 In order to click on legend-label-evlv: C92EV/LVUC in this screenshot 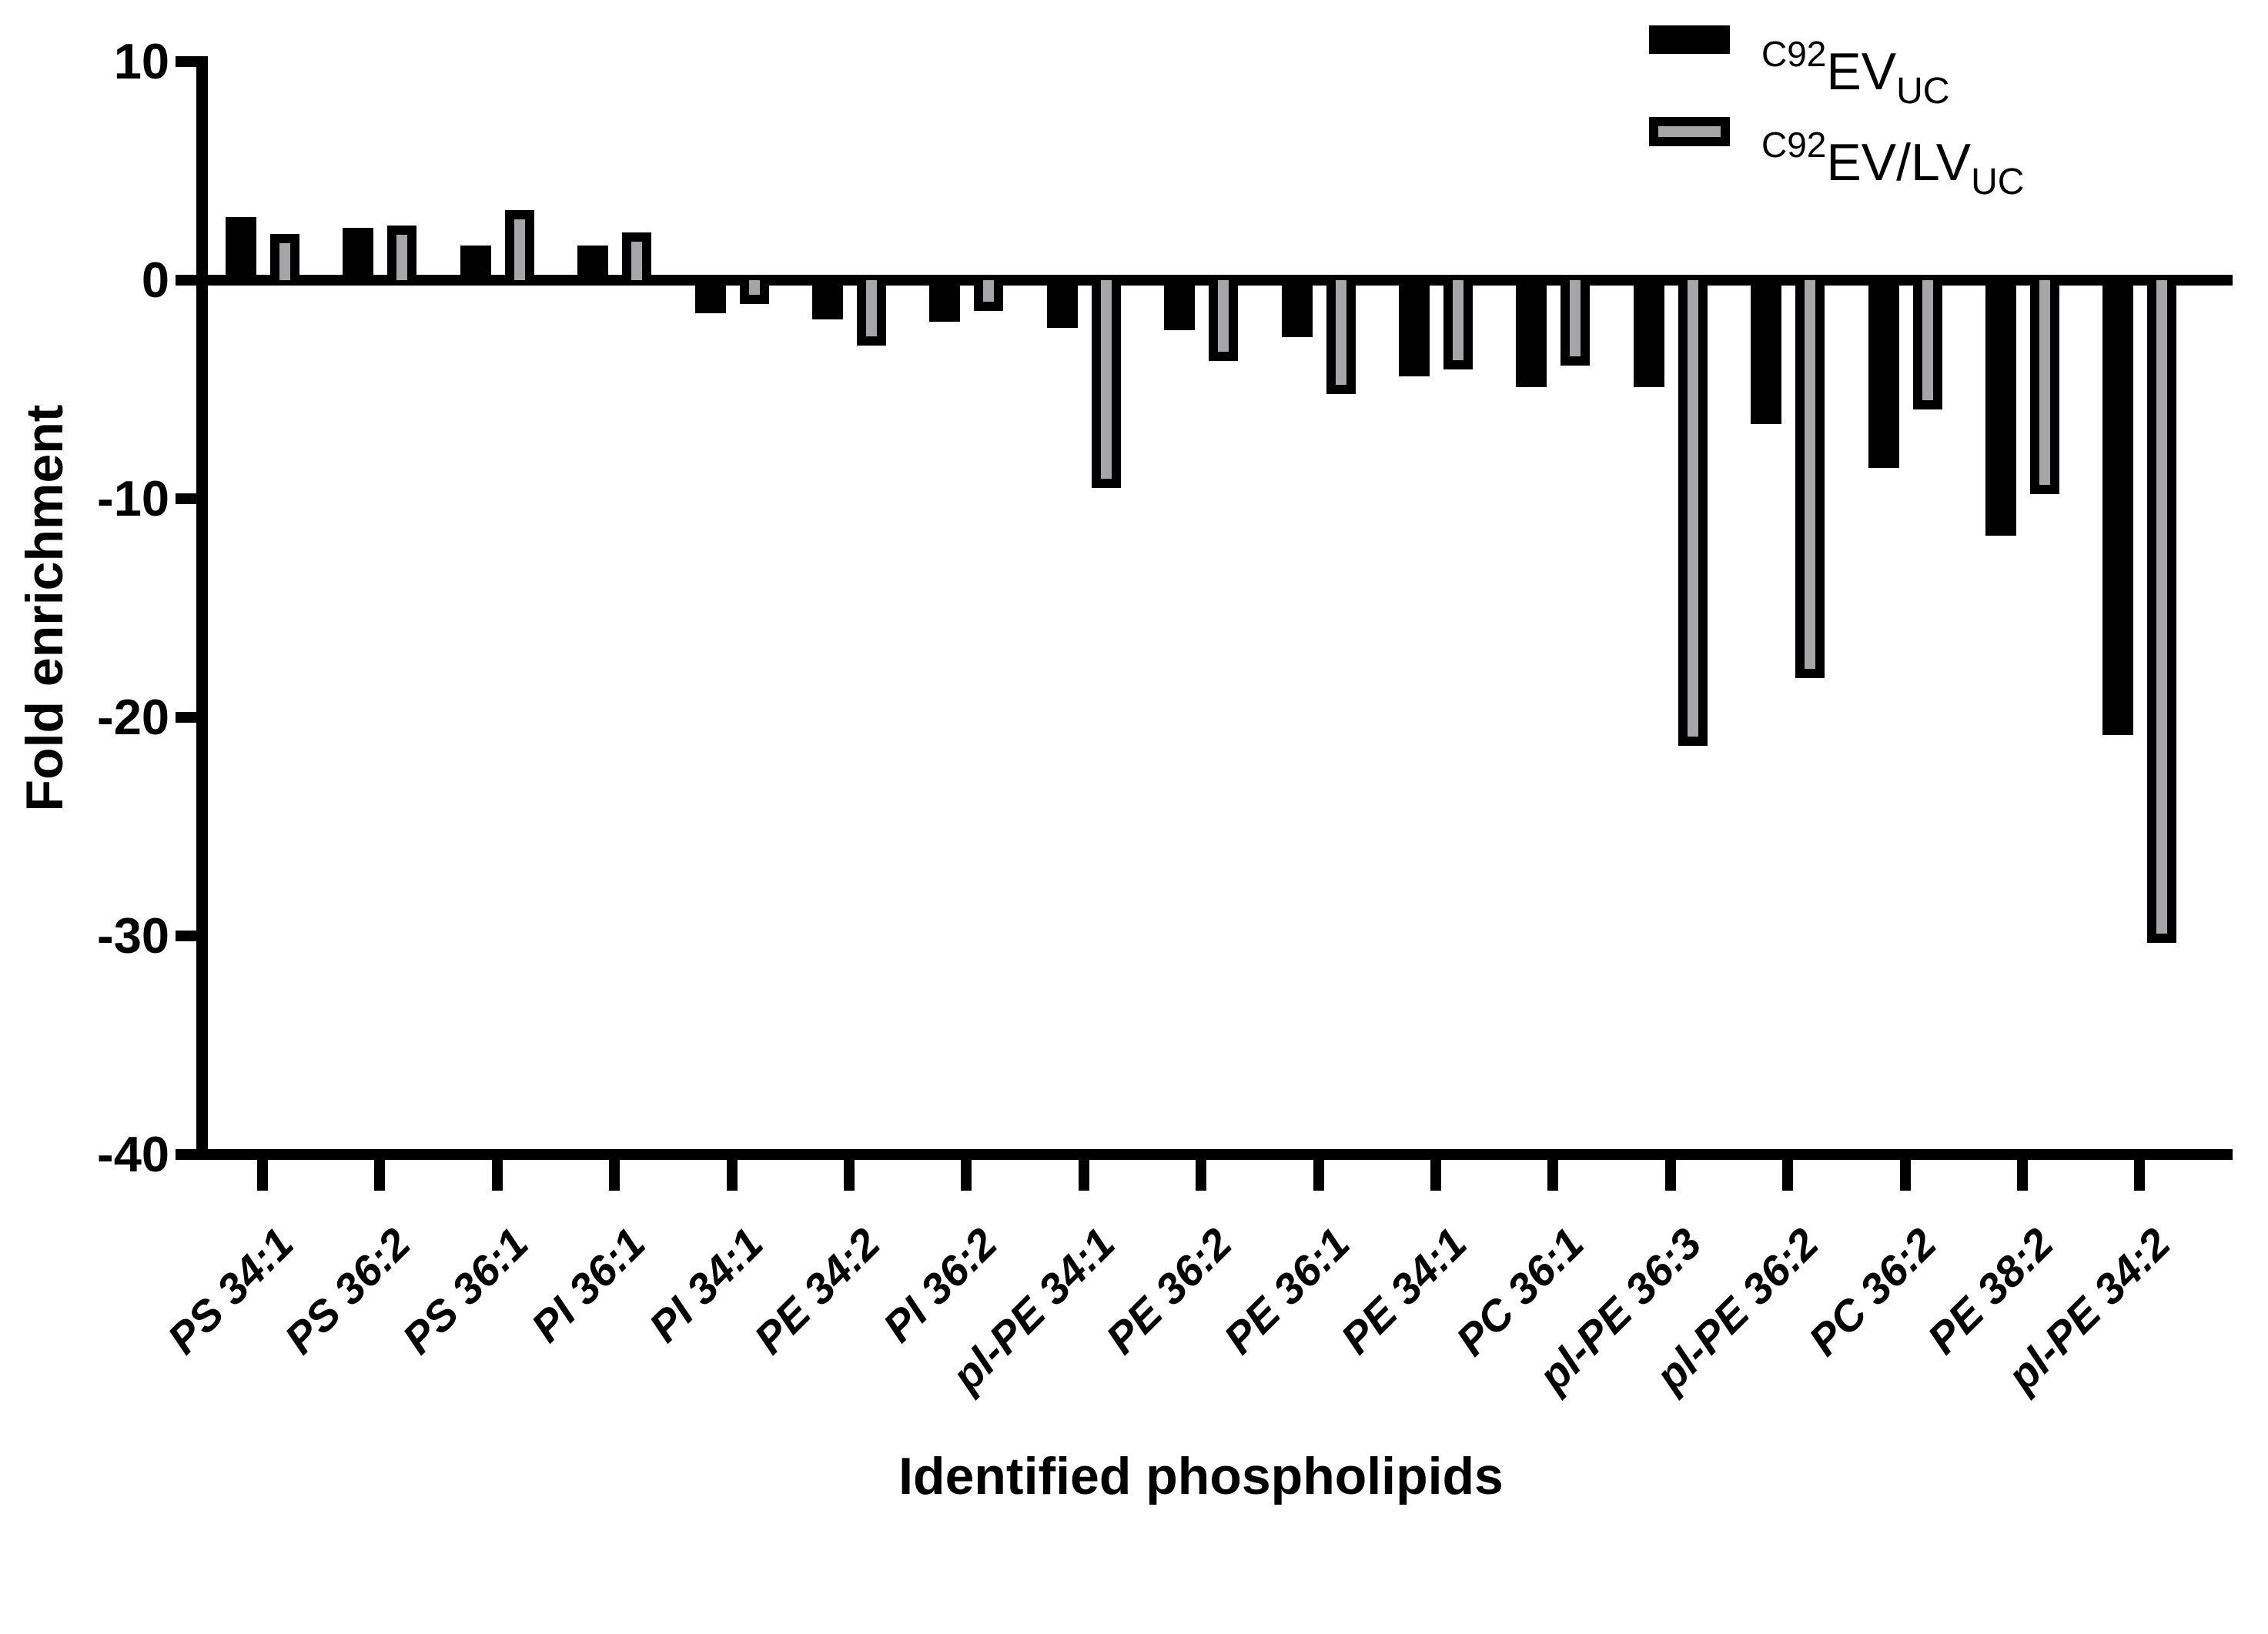, I will do `click(1892, 154)`.